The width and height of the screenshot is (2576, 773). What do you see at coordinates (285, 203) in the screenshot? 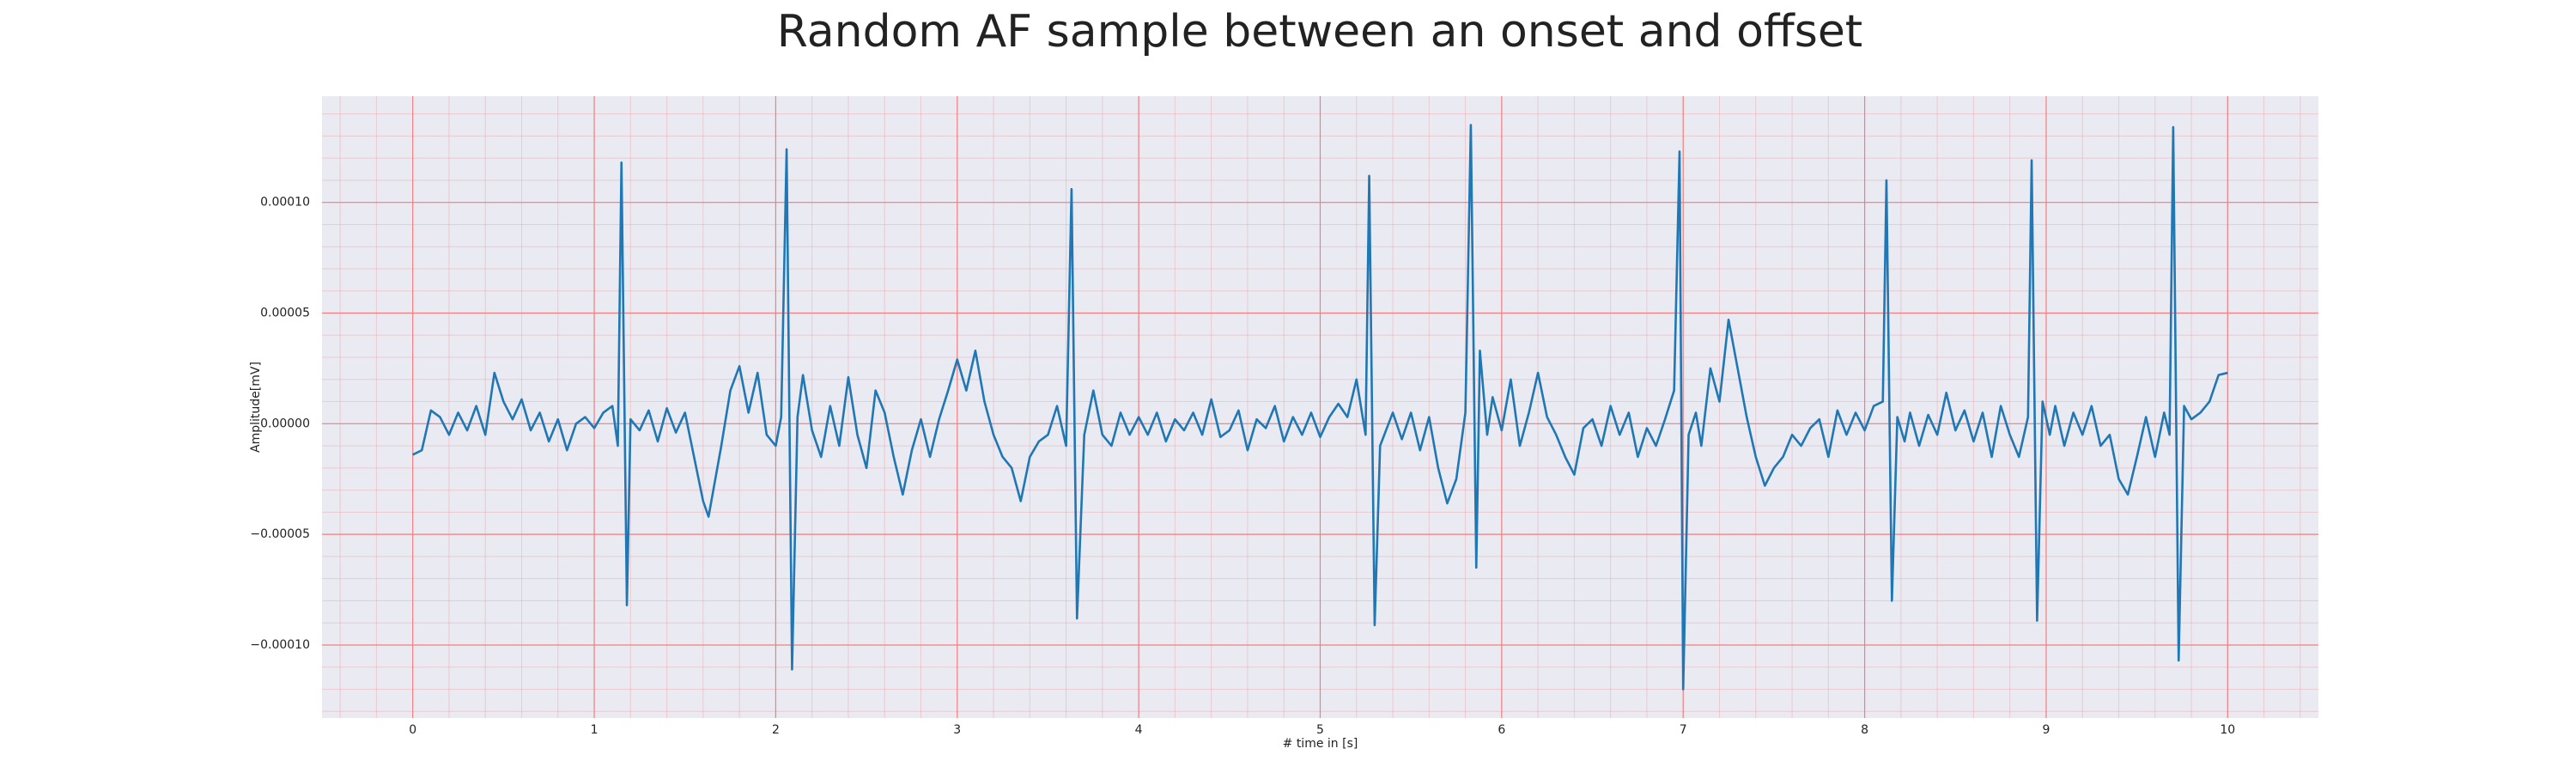
I see `y-tick-label: 0.00010` at bounding box center [285, 203].